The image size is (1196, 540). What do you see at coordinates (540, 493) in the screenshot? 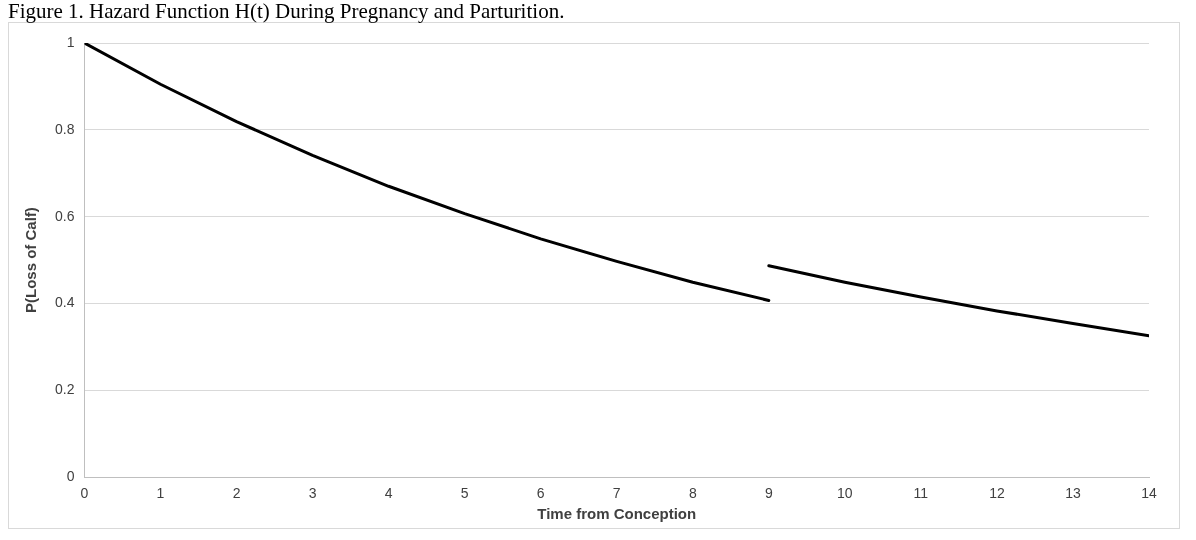
I see `x-tick-label: 6` at bounding box center [540, 493].